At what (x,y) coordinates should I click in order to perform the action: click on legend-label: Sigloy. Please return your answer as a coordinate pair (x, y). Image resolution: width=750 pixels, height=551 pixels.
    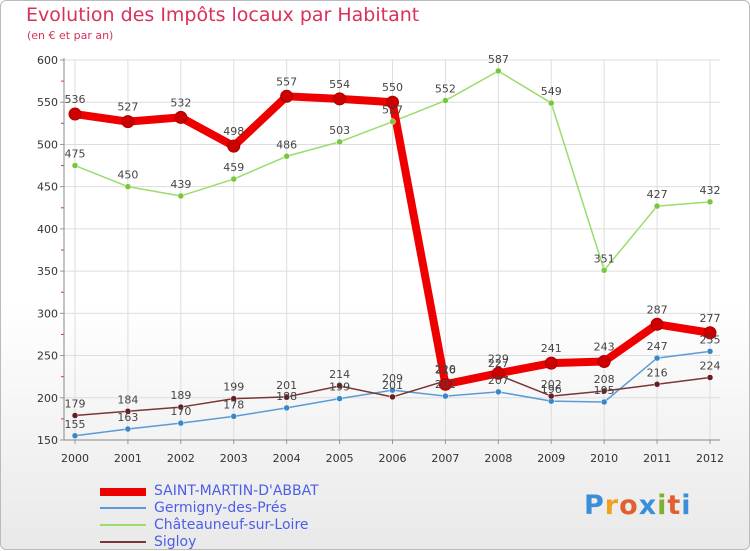
    Looking at the image, I should click on (175, 542).